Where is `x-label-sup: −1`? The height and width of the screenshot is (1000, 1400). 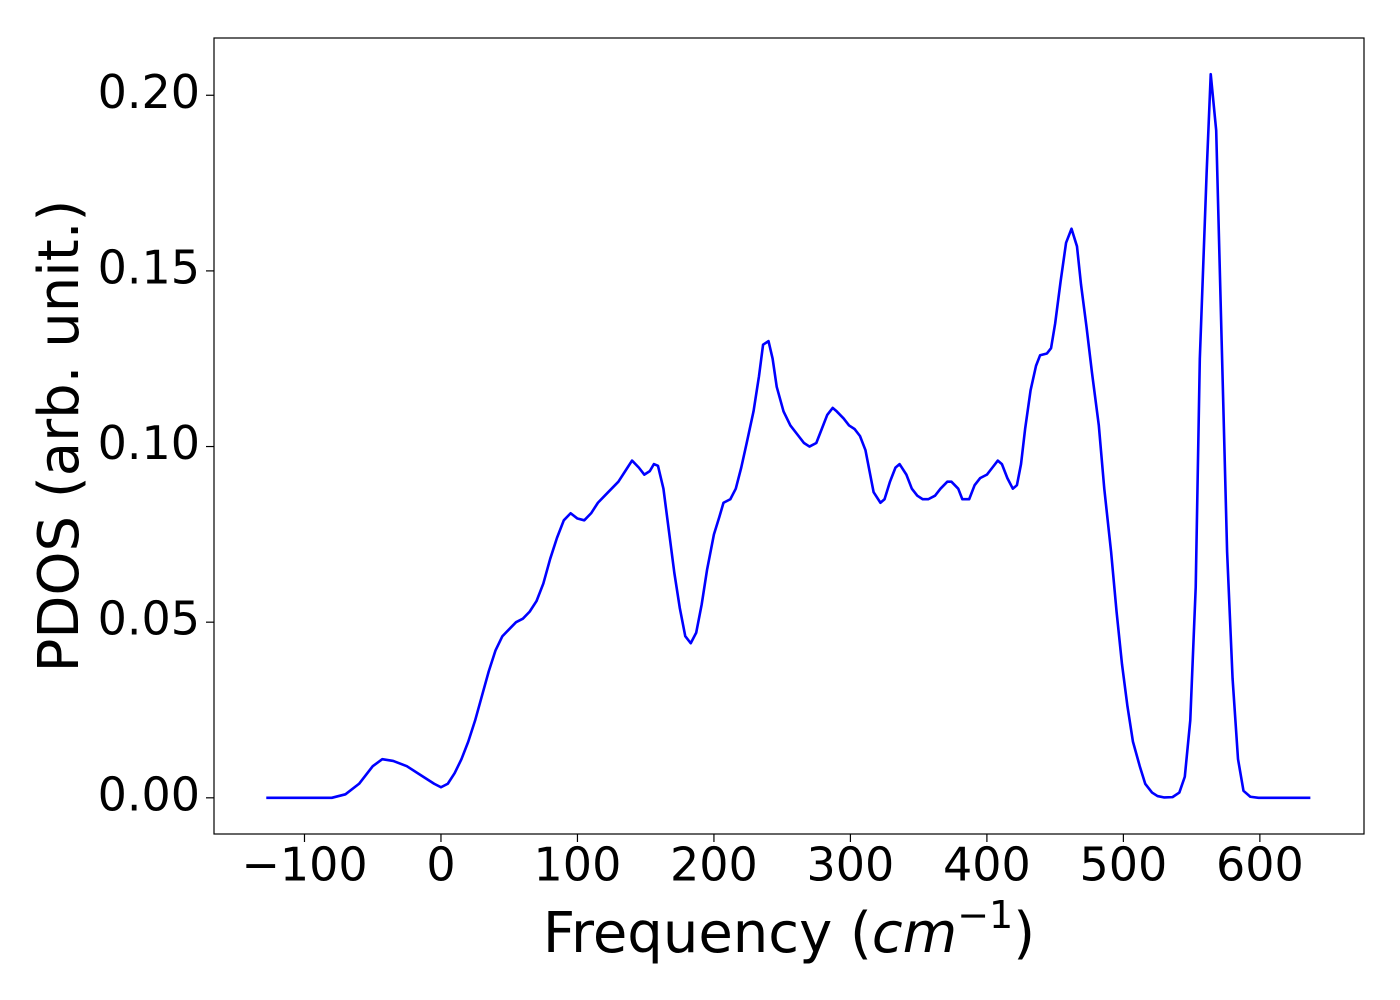 x-label-sup: −1 is located at coordinates (985, 915).